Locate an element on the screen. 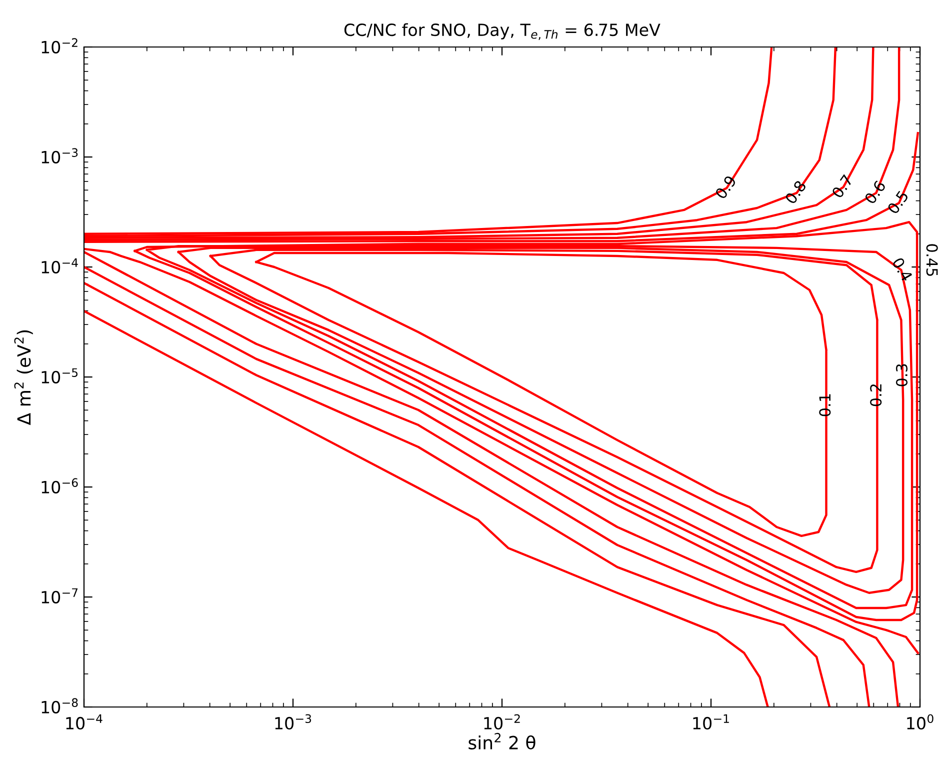 This screenshot has height=776, width=941. x-tick-label: 10$^{−1}$ is located at coordinates (711, 722).